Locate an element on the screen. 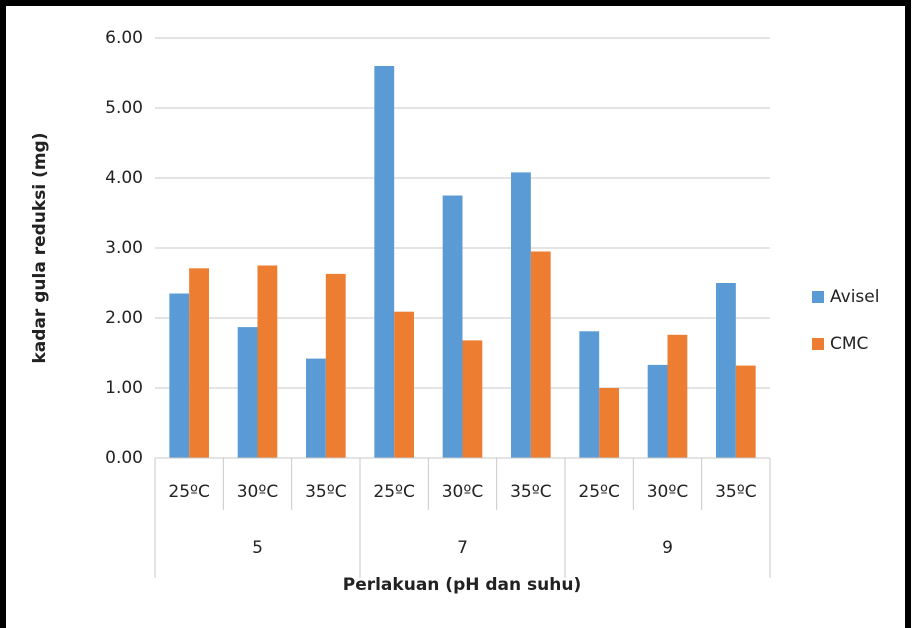  group-label: 9 is located at coordinates (667, 548).